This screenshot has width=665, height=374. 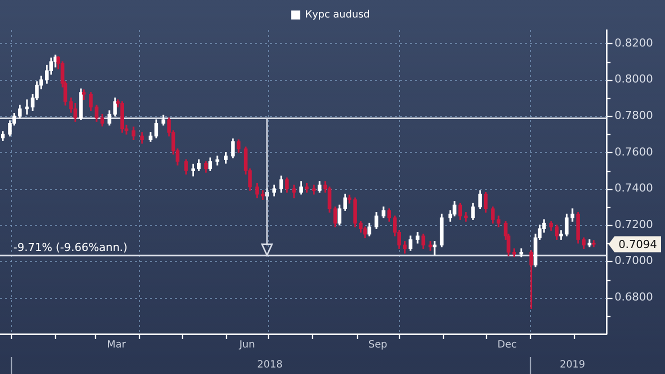 What do you see at coordinates (270, 365) in the screenshot?
I see `x2-tick-label: 2018` at bounding box center [270, 365].